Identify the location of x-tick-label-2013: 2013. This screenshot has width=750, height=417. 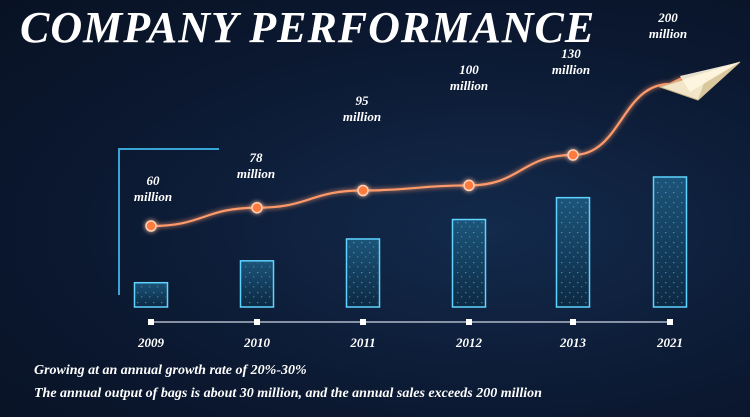
(573, 342).